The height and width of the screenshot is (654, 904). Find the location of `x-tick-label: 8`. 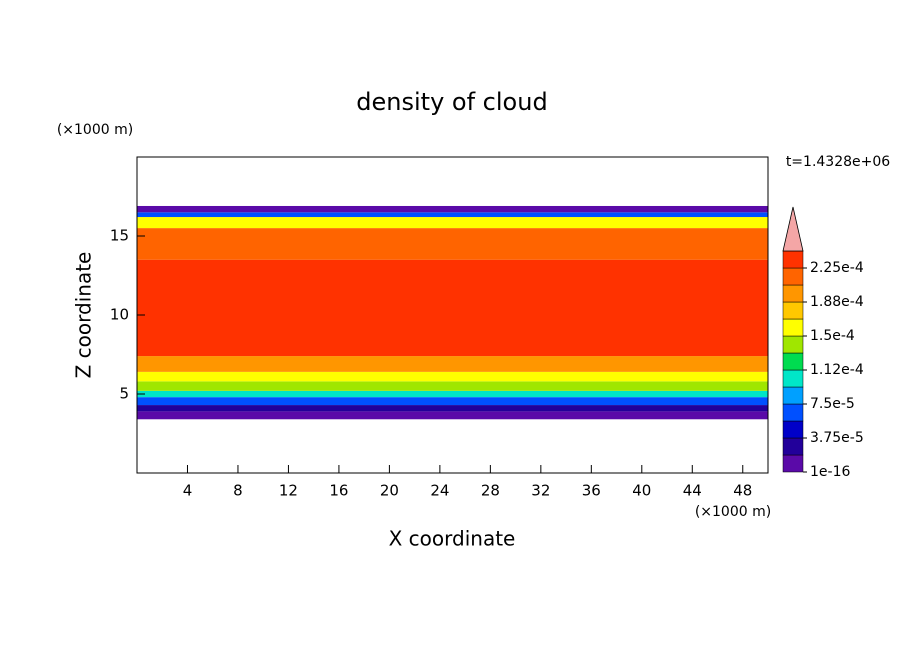

x-tick-label: 8 is located at coordinates (238, 491).